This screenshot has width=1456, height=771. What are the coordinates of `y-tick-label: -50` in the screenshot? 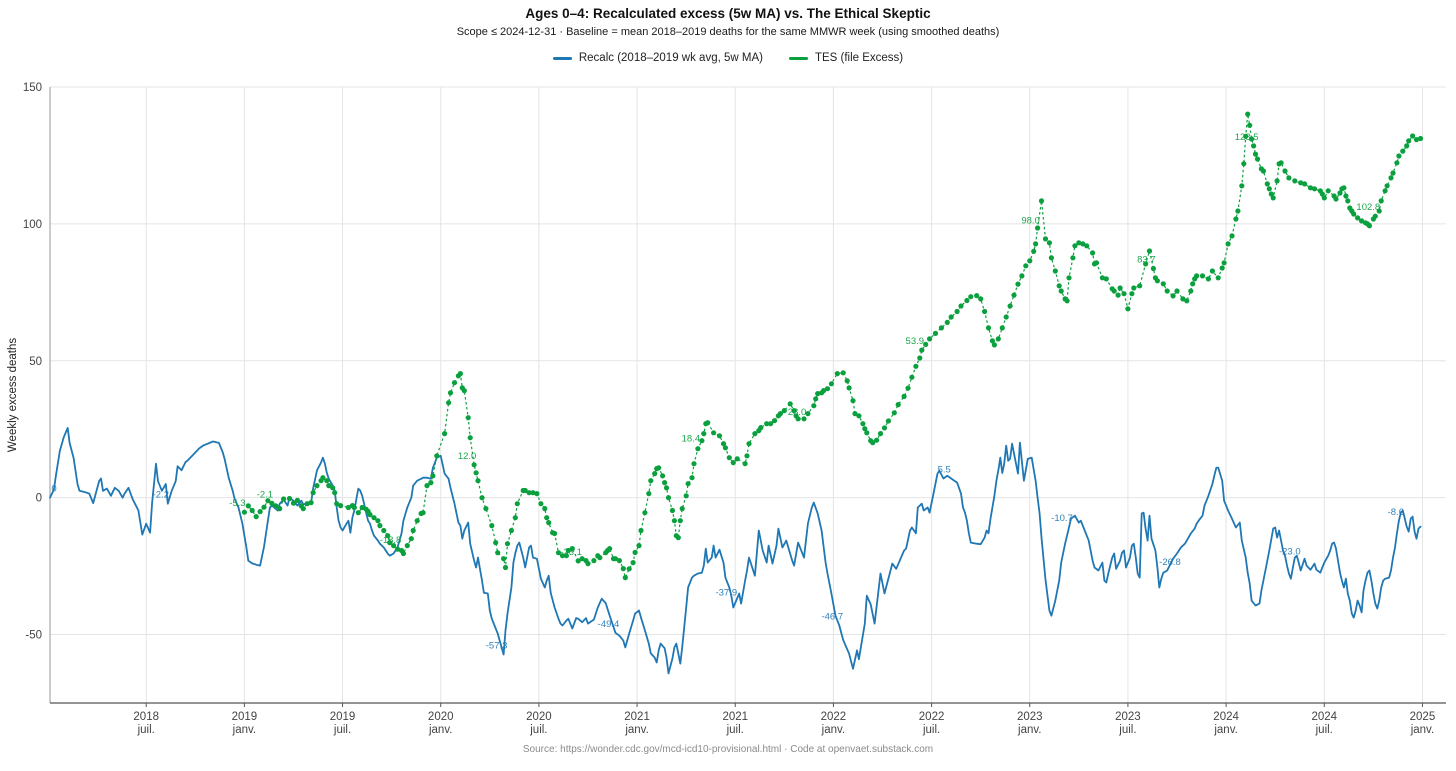 It's located at (33, 636).